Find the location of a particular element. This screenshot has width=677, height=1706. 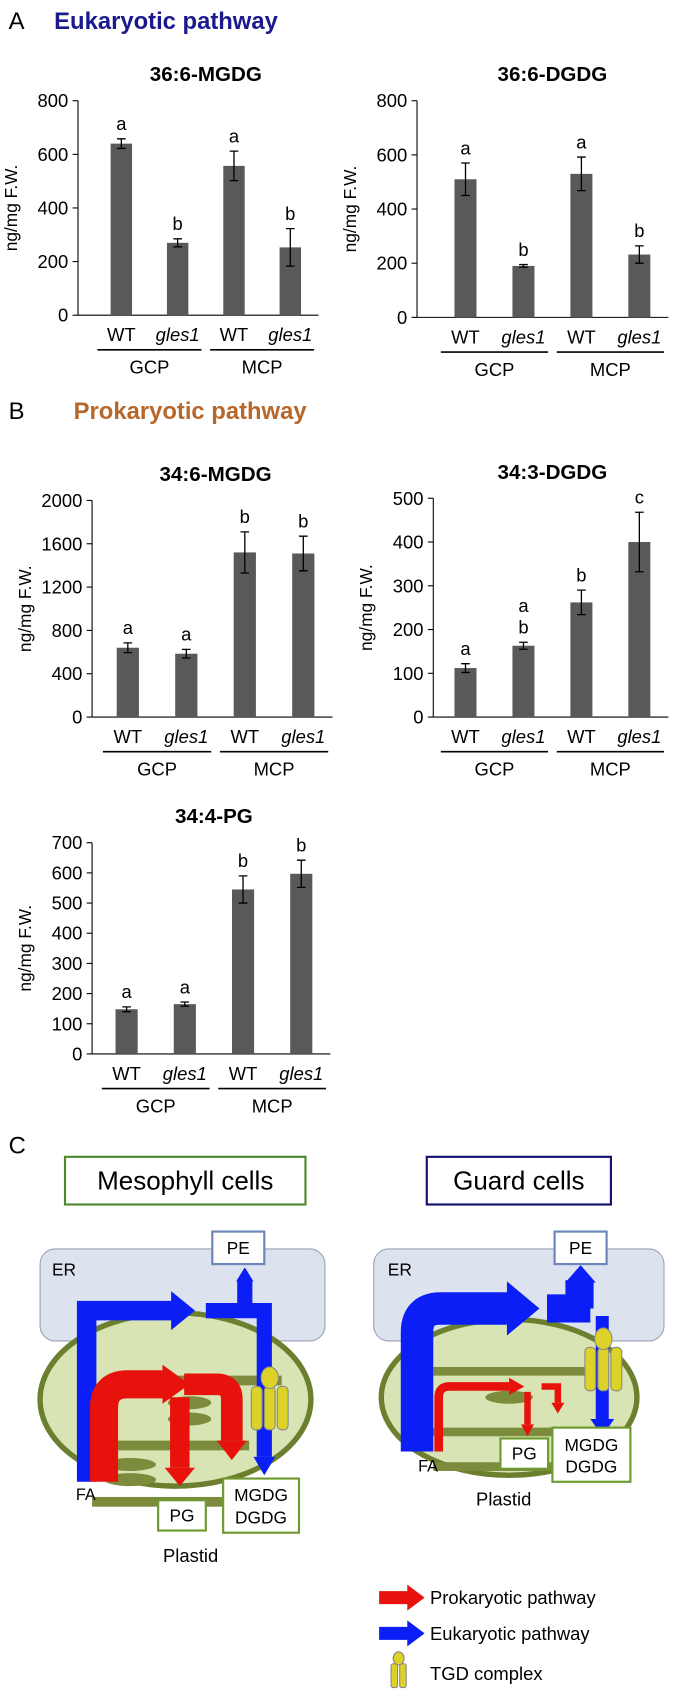

mgdg-label: MGDG is located at coordinates (261, 1495).